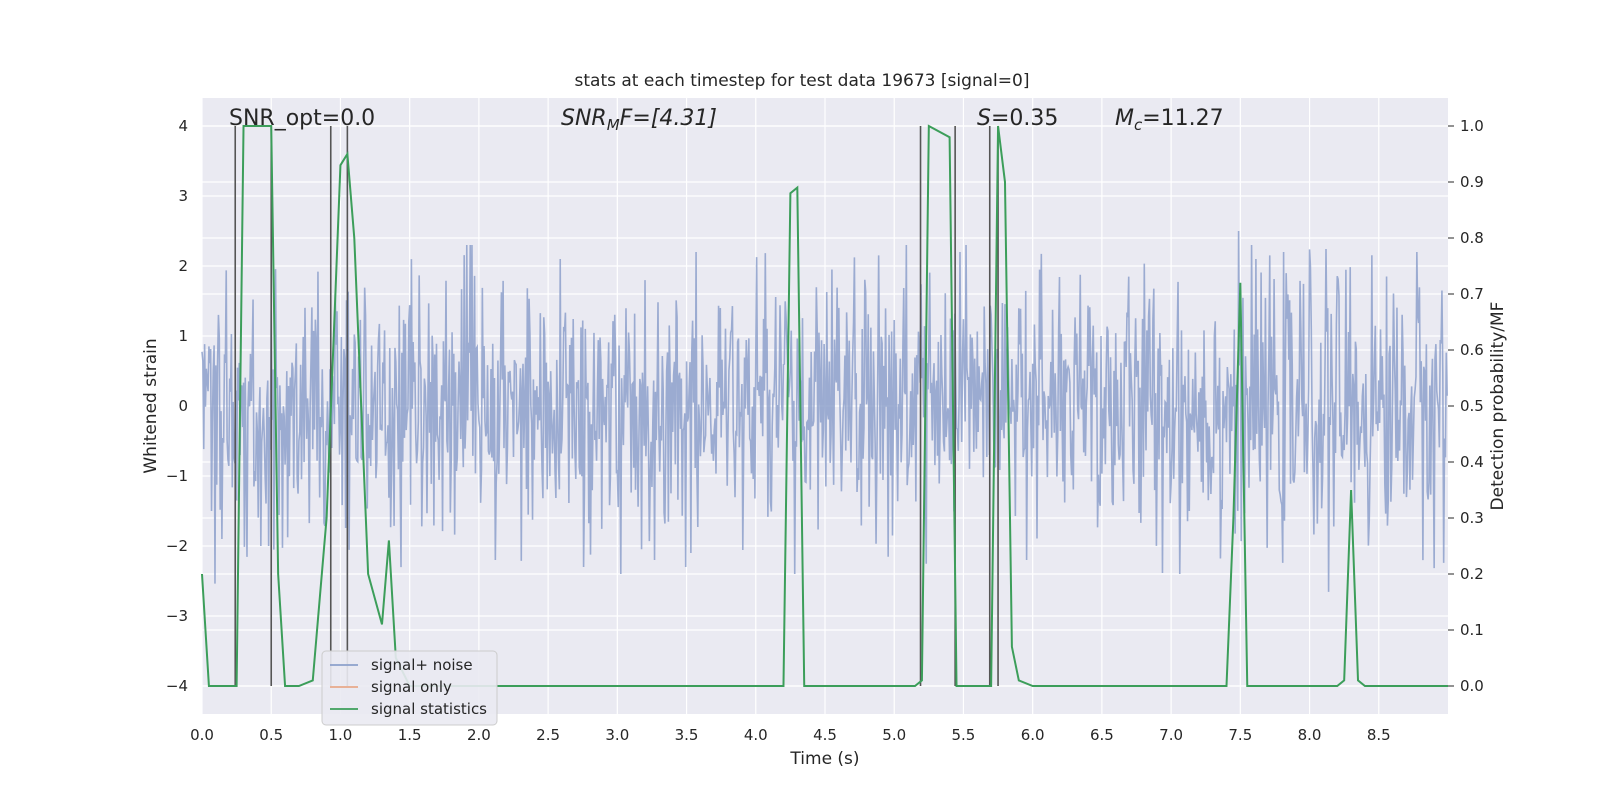 This screenshot has height=800, width=1600. I want to click on left-y-axis-label: Whitened strain, so click(151, 405).